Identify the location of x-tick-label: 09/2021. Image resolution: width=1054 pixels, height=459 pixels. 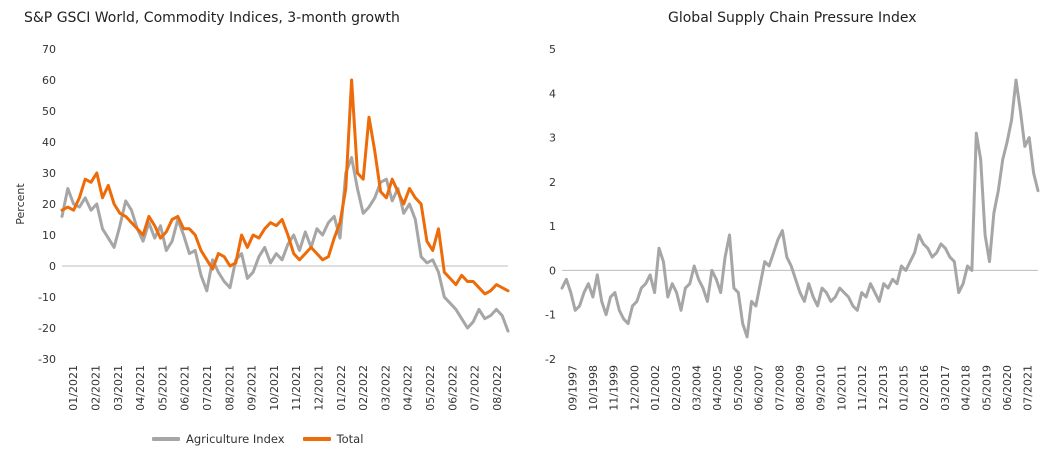
(252, 388).